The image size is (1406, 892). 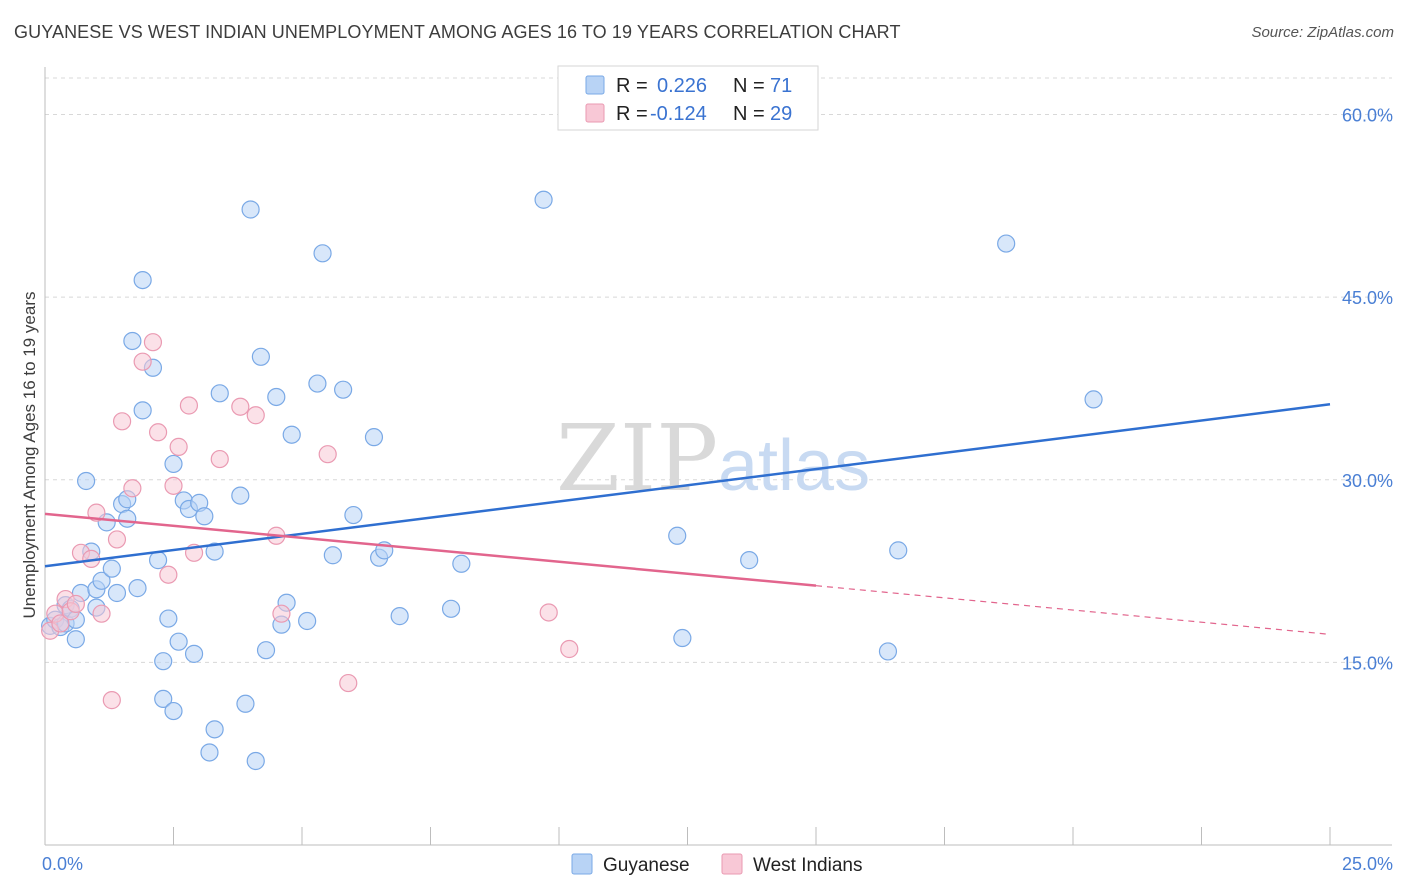 I want to click on legend-r-value-guyanese: 0.226, so click(x=682, y=86).